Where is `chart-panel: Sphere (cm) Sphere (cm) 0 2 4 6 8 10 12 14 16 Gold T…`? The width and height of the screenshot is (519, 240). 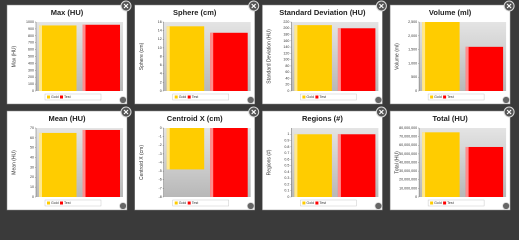 chart-panel: Sphere (cm) Sphere (cm) 0 2 4 6 8 10 12 14 16 Gold T… is located at coordinates (197, 52).